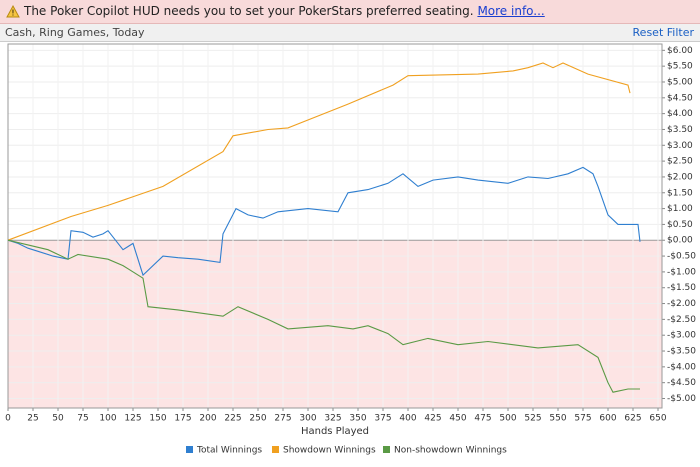 The height and width of the screenshot is (467, 700). What do you see at coordinates (157, 419) in the screenshot?
I see `x-tick-label: 150` at bounding box center [157, 419].